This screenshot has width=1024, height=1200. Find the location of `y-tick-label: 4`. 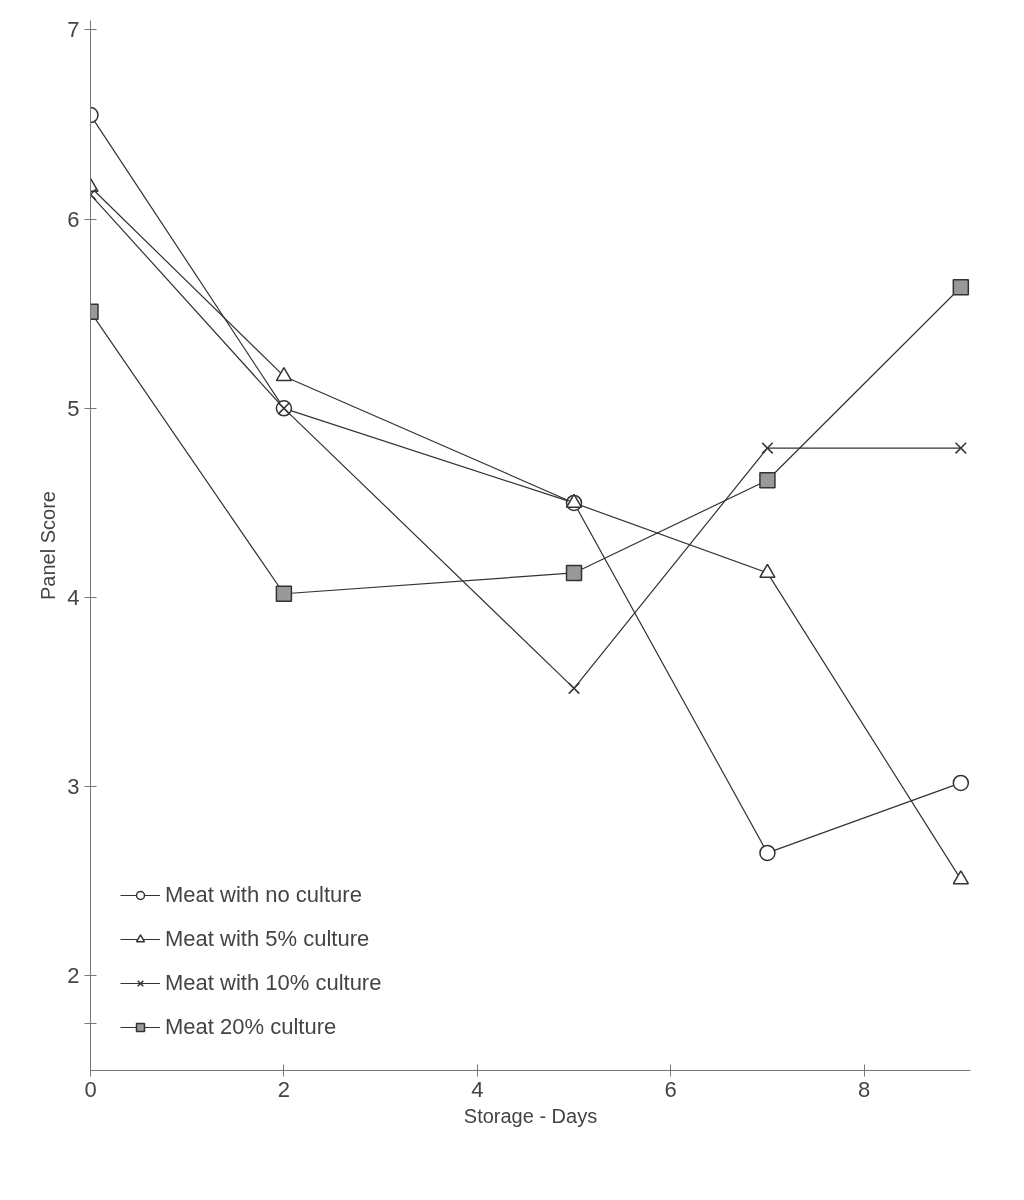

y-tick-label: 4 is located at coordinates (73, 598).